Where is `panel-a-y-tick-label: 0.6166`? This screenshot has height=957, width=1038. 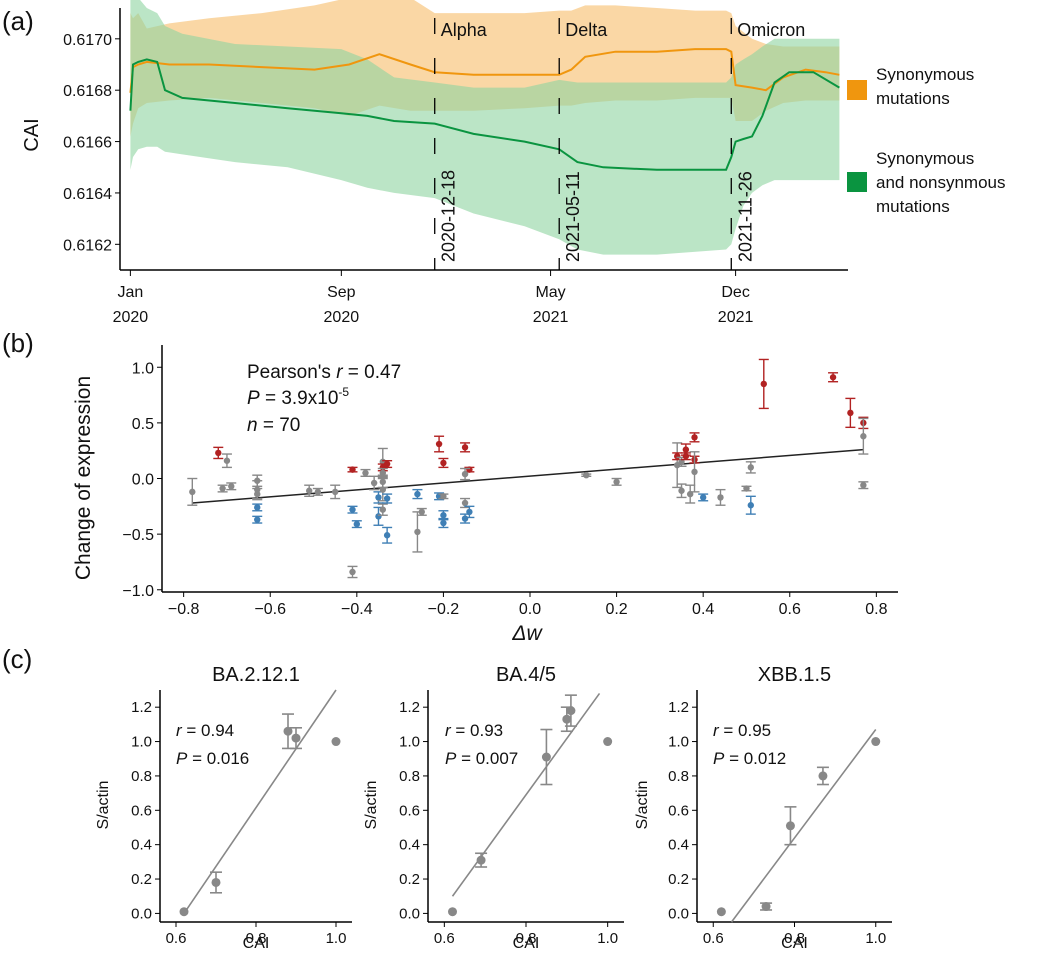 panel-a-y-tick-label: 0.6166 is located at coordinates (87, 143).